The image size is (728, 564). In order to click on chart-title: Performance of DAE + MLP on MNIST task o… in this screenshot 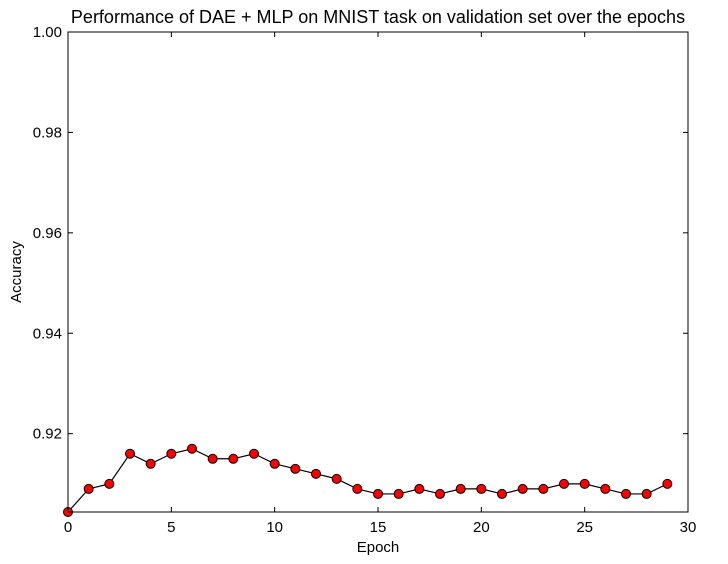, I will do `click(378, 17)`.